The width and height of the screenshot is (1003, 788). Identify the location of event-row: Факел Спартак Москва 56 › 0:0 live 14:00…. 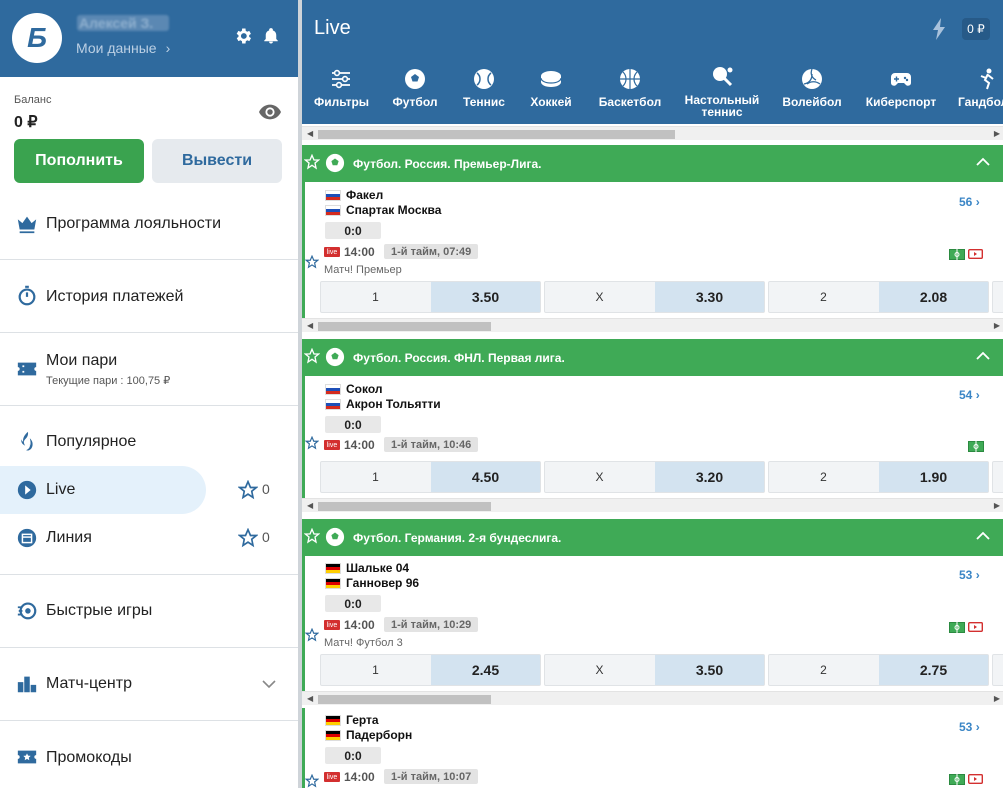
(652, 250).